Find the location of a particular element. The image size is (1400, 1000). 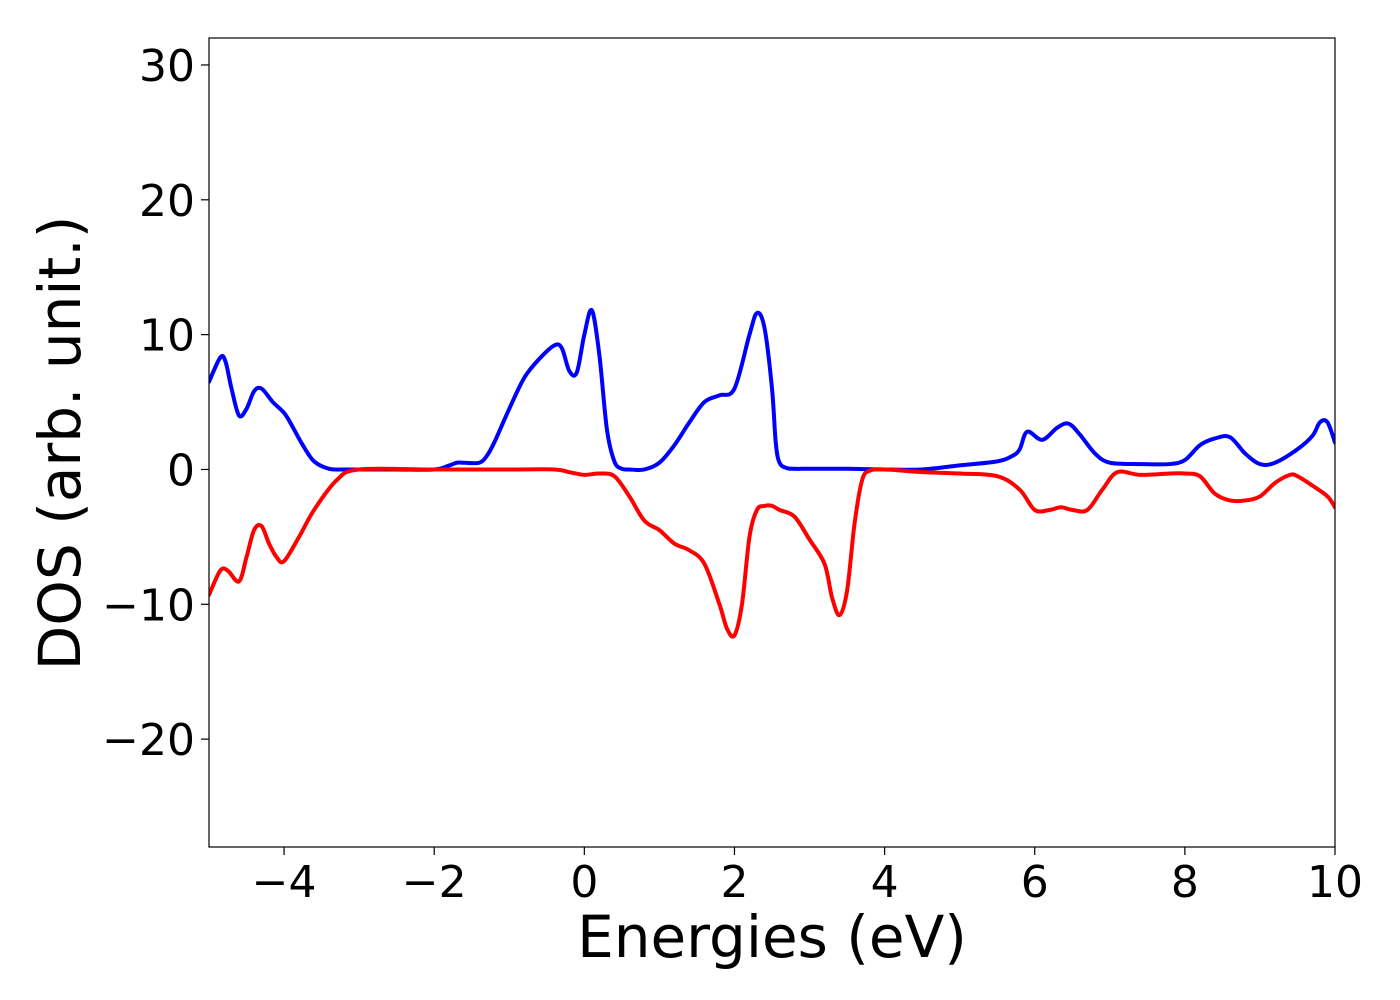

y-axis: −20 −10 0 10 20 30 is located at coordinates (155, 403).